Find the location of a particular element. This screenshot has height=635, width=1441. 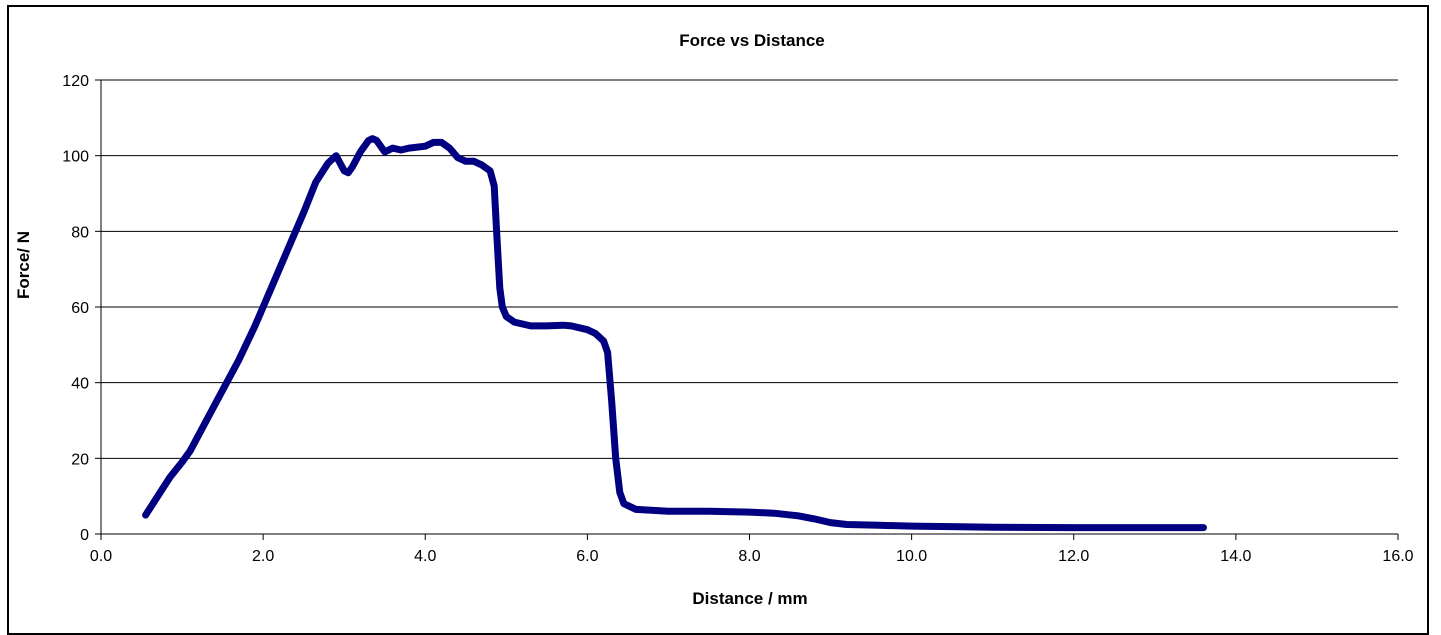

x-tick-label-12.0: 12.0 is located at coordinates (1073, 556).